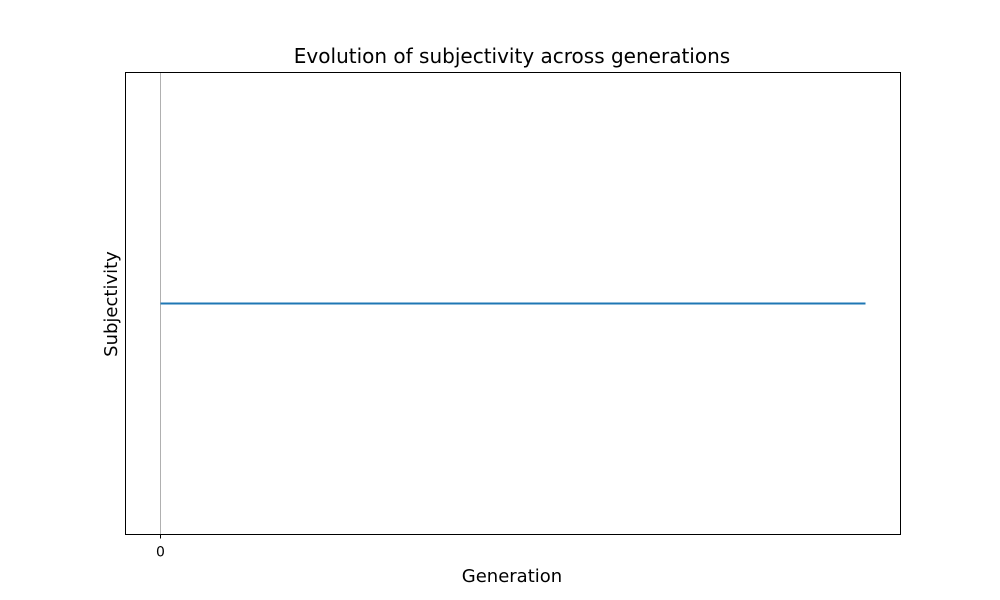  What do you see at coordinates (512, 576) in the screenshot?
I see `x-axis-label: Generation` at bounding box center [512, 576].